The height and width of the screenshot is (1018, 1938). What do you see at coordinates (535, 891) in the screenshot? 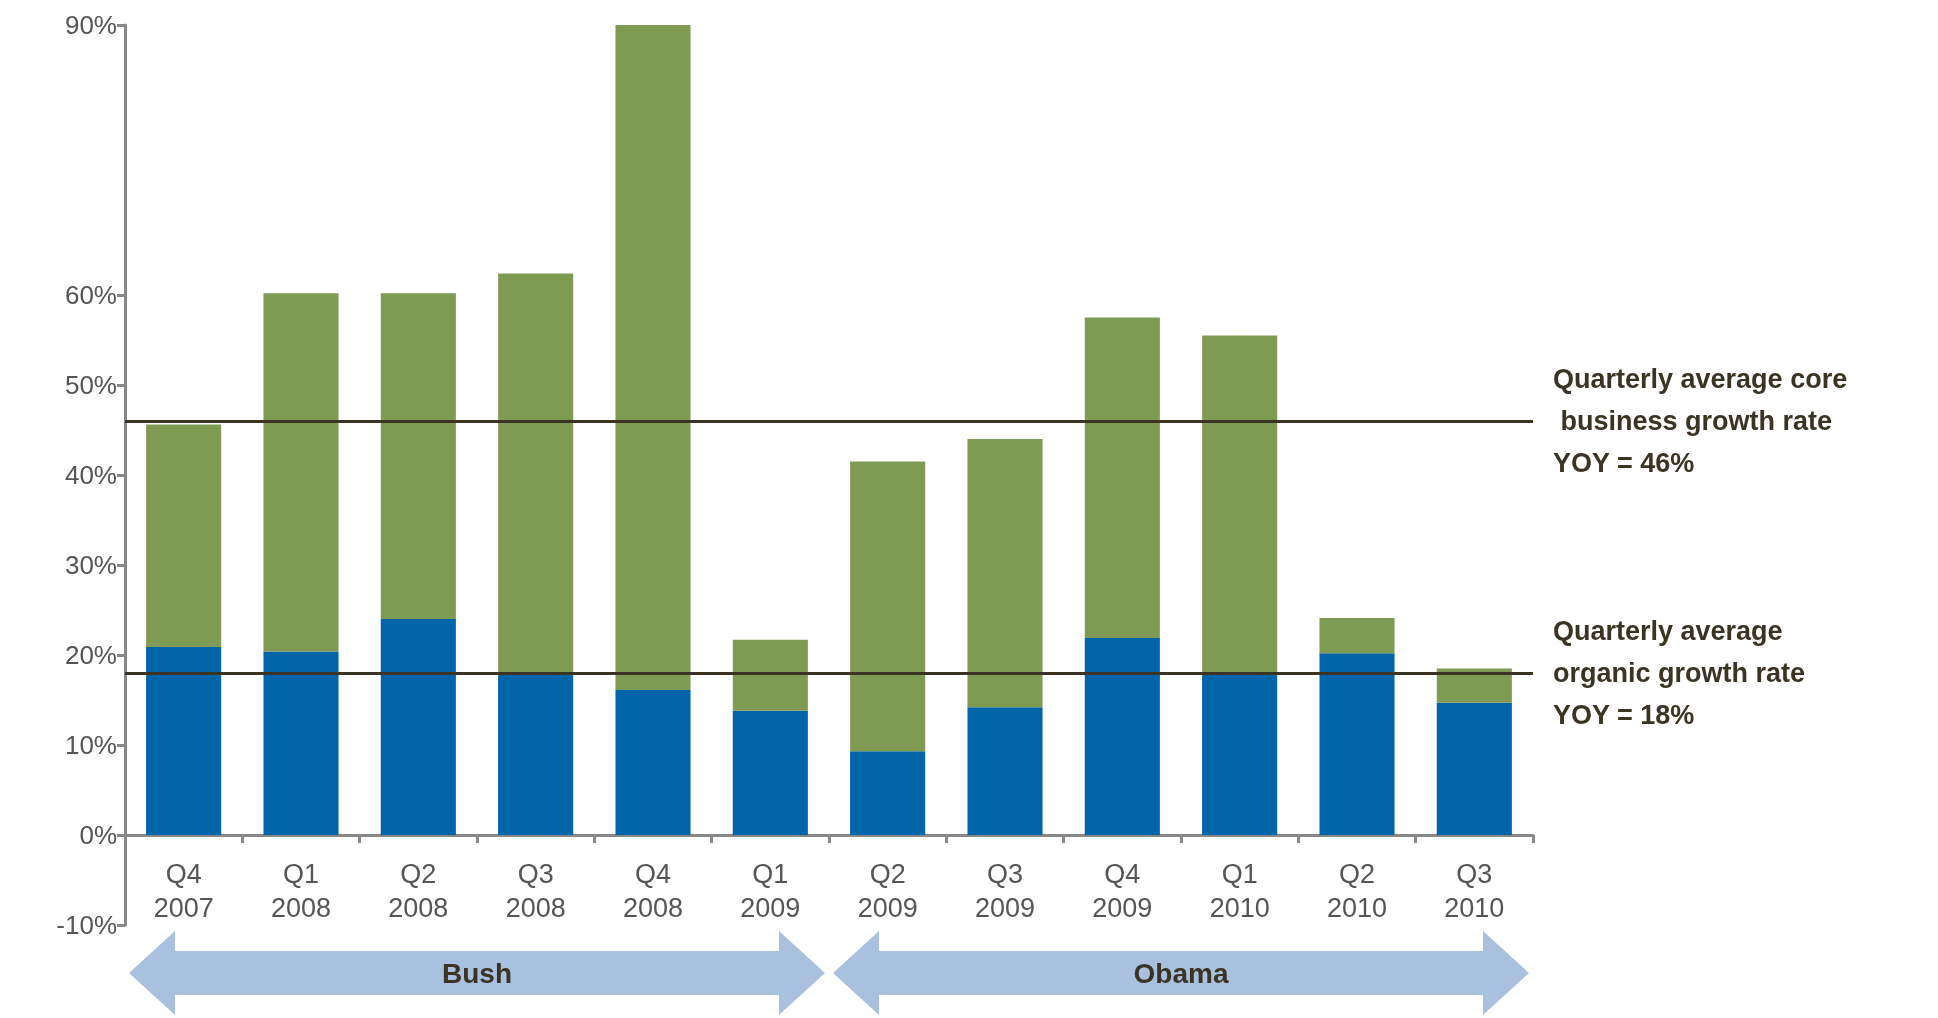
I see `x-tick-label: Q3 2008` at bounding box center [535, 891].